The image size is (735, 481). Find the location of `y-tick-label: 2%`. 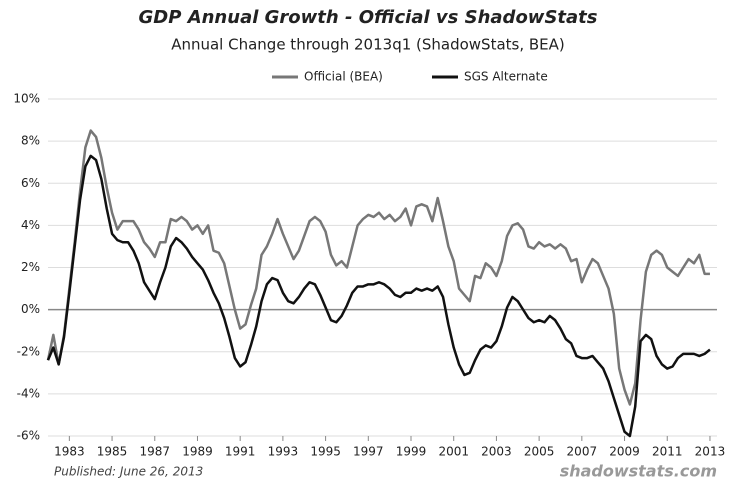

y-tick-label: 2% is located at coordinates (30, 267).